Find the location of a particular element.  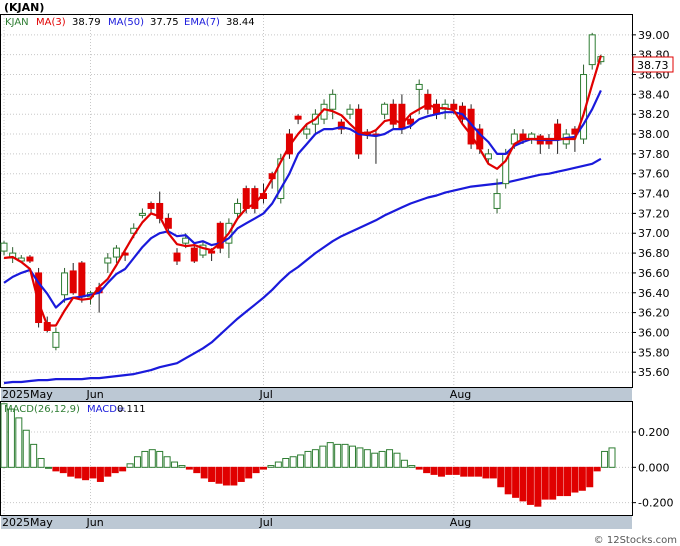

macd-tick-label: 0.200 is located at coordinates (654, 432).